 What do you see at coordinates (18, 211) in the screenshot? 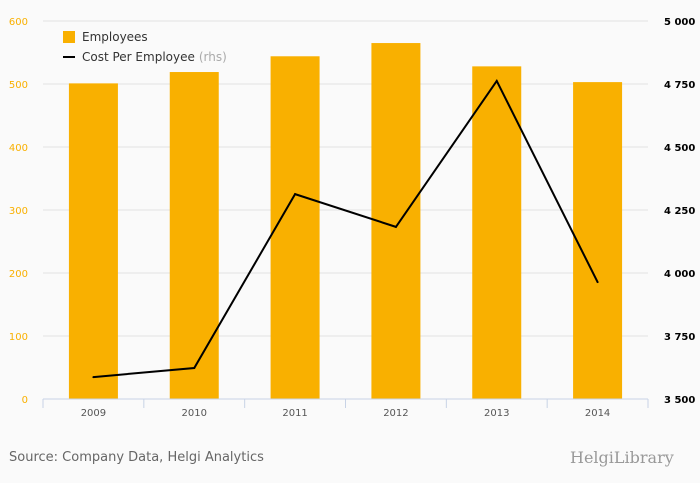
I see `left-tick-label: 300` at bounding box center [18, 211].